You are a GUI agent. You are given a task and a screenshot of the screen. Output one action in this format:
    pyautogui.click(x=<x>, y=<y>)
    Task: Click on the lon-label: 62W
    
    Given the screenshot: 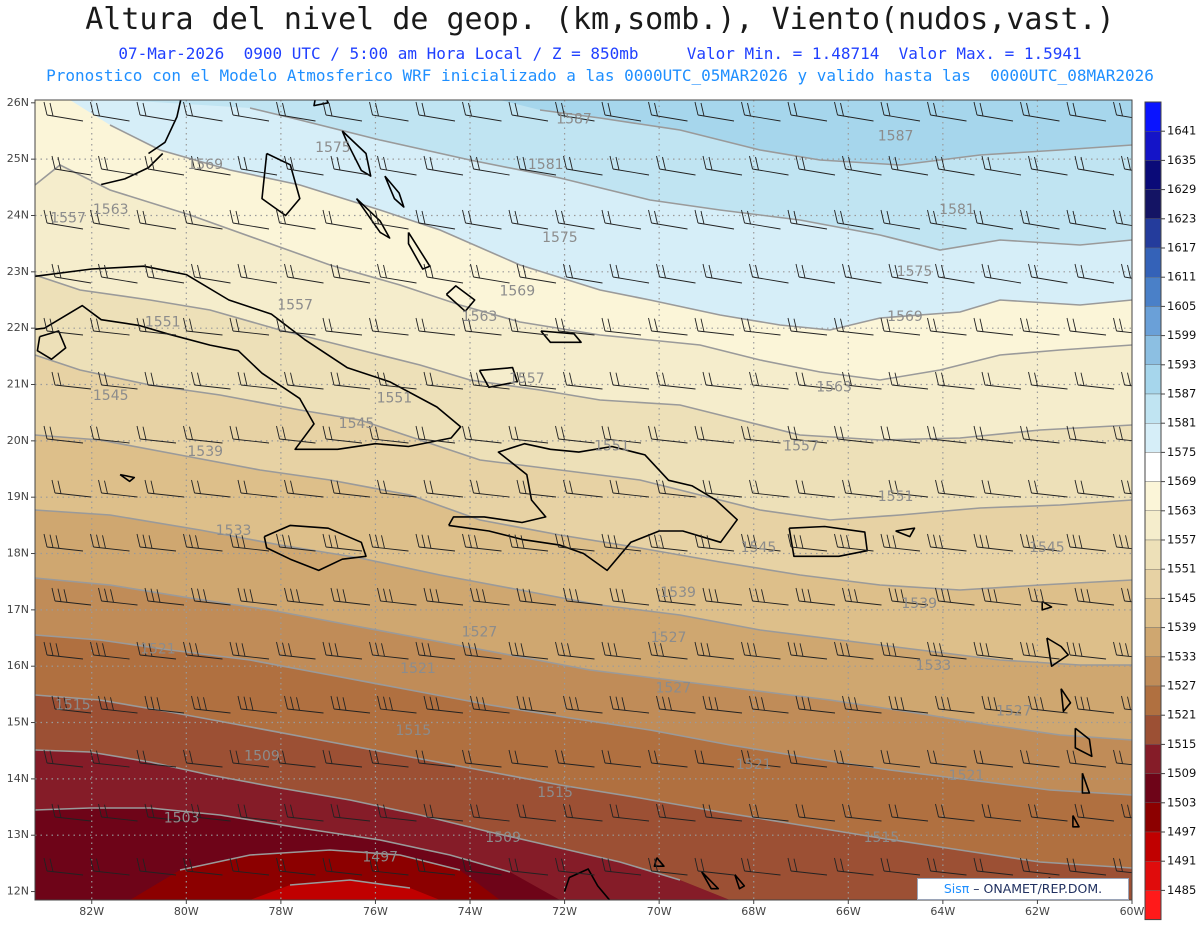 What is the action you would take?
    pyautogui.click(x=1037, y=911)
    